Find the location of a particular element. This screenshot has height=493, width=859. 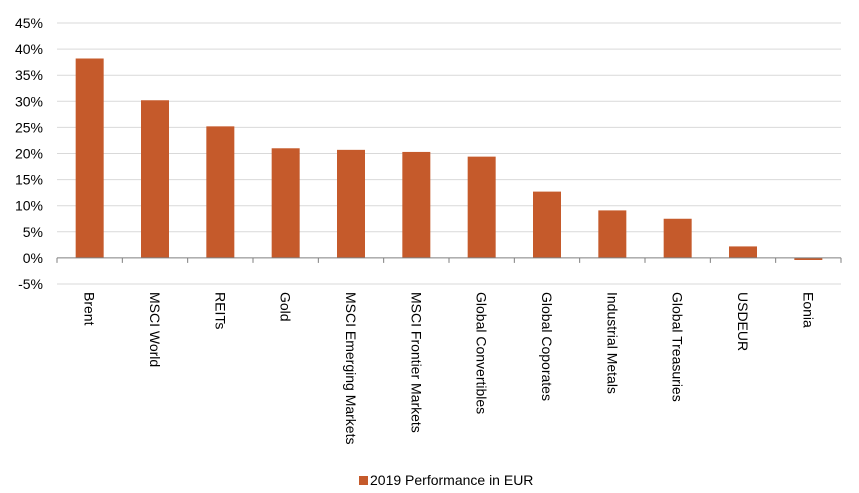

y-tick-label: 10% is located at coordinates (29, 206).